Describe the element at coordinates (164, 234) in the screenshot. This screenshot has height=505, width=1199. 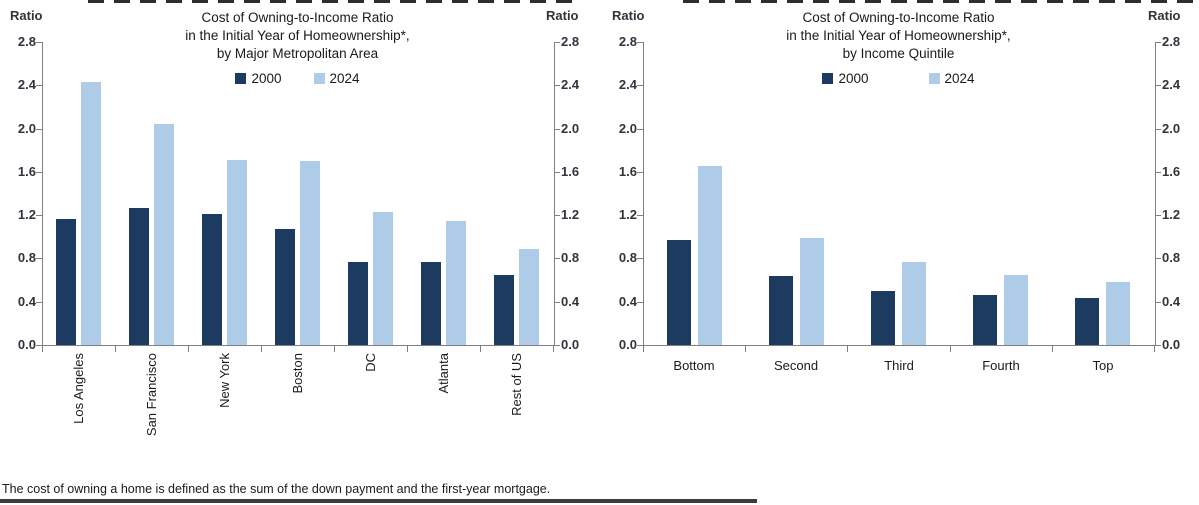
I see `bar-san-francisco-2024` at that location.